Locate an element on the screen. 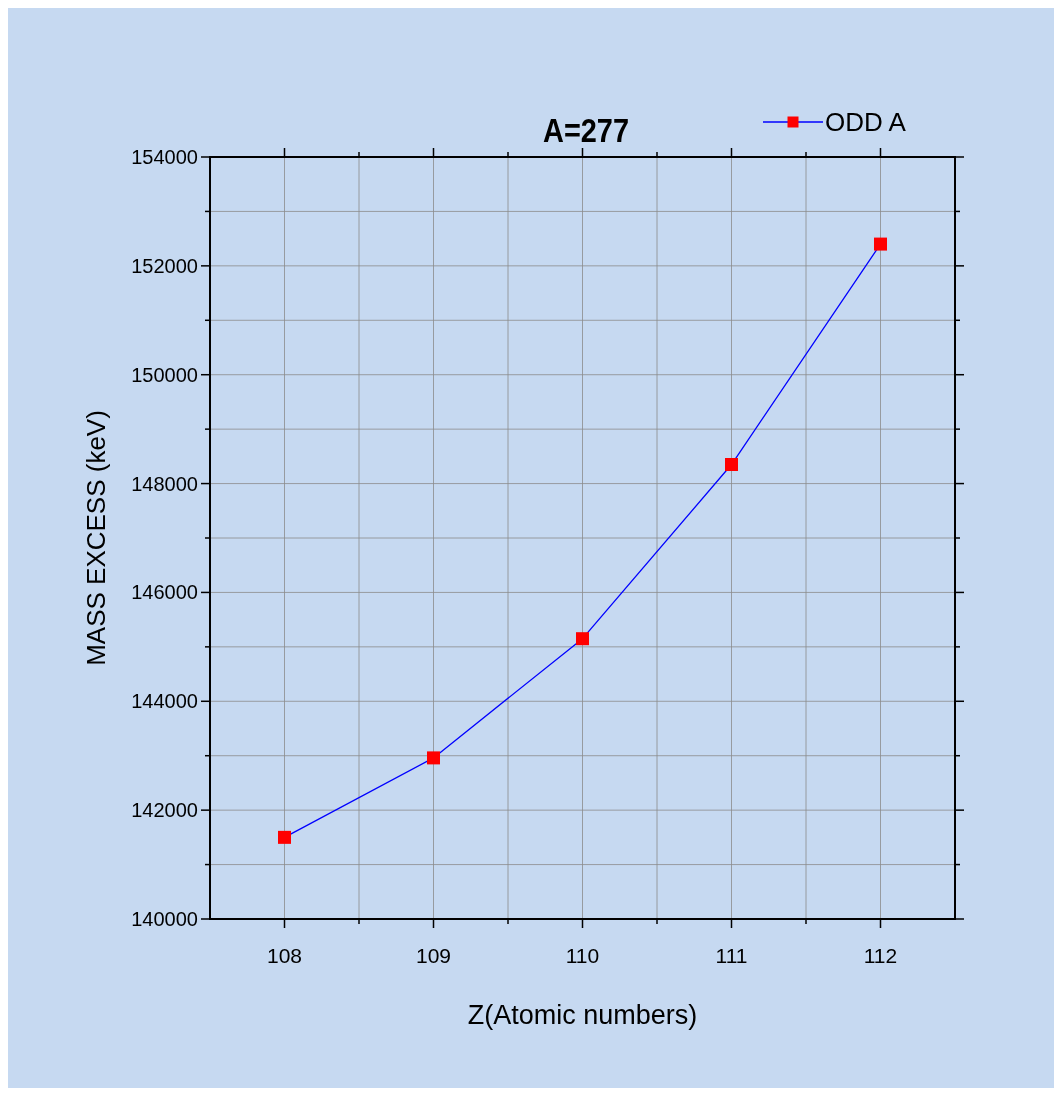  x-tick-label: 109 is located at coordinates (433, 955).